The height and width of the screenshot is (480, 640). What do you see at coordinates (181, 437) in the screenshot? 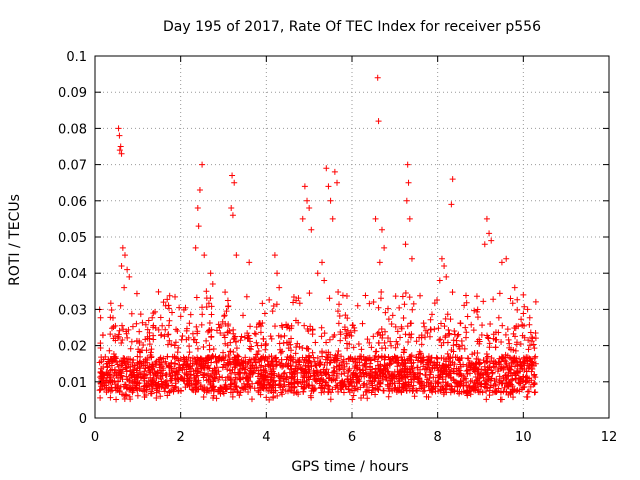
I see `x-tick-label: 2` at bounding box center [181, 437].